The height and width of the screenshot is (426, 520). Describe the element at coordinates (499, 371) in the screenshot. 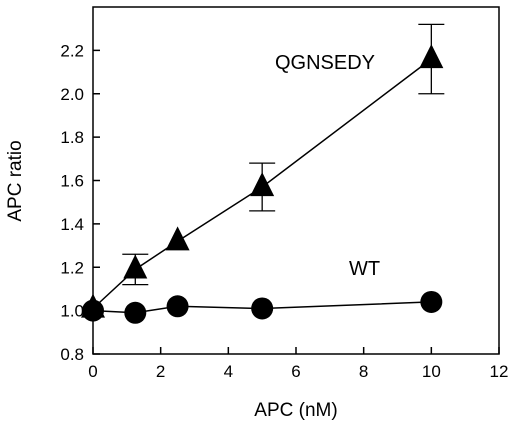

I see `x-tick-label: 12` at that location.